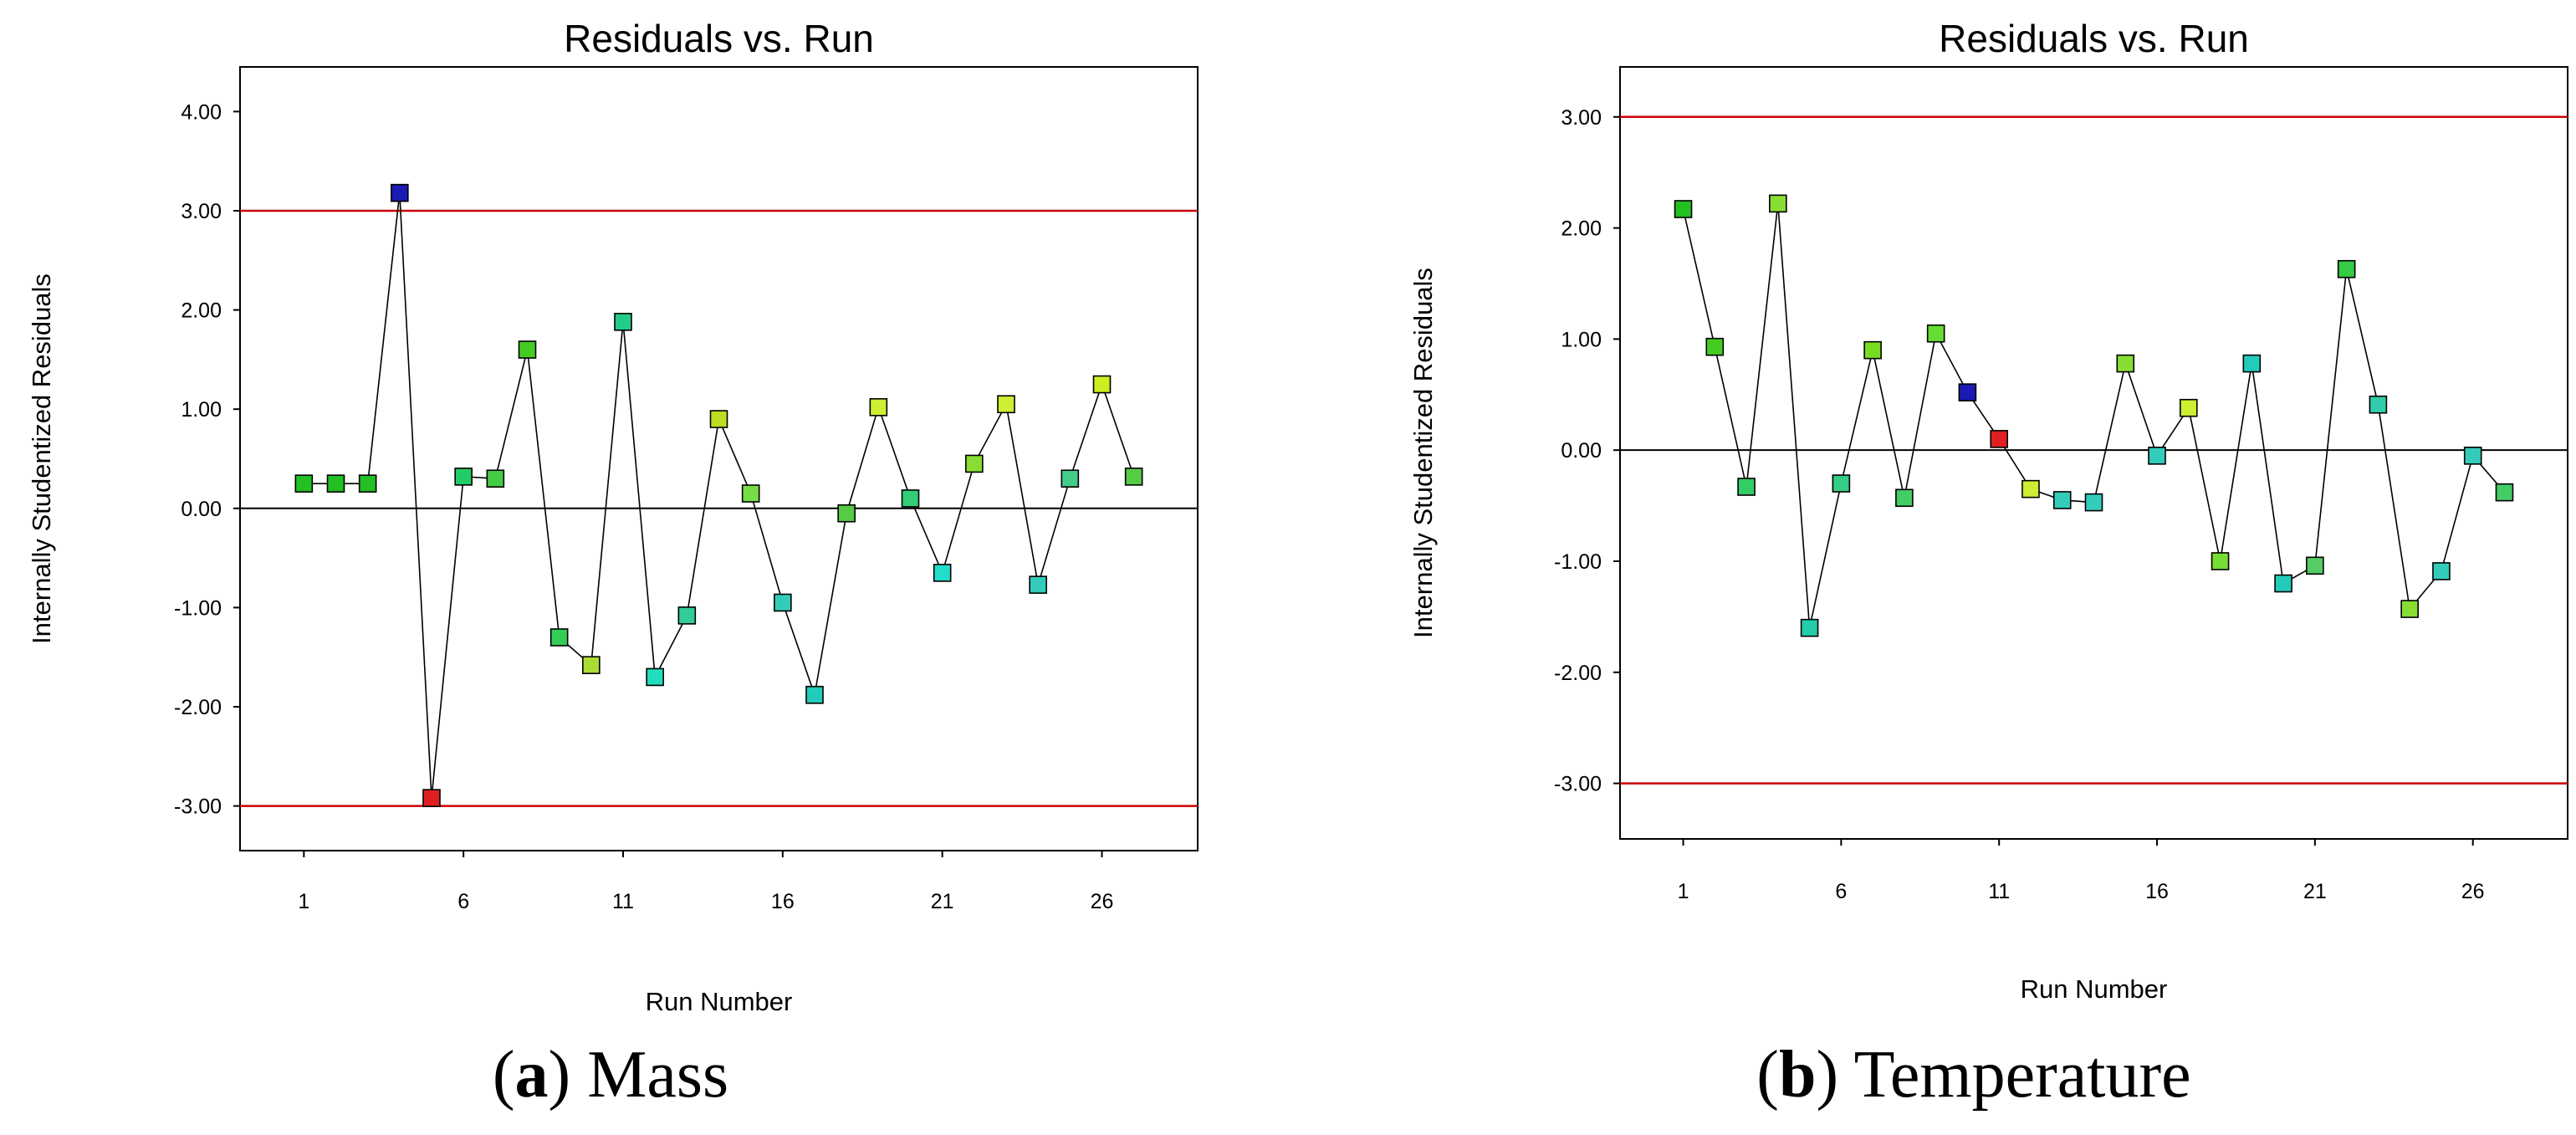  I want to click on chart2-y-tick-label: -1.00, so click(1578, 562).